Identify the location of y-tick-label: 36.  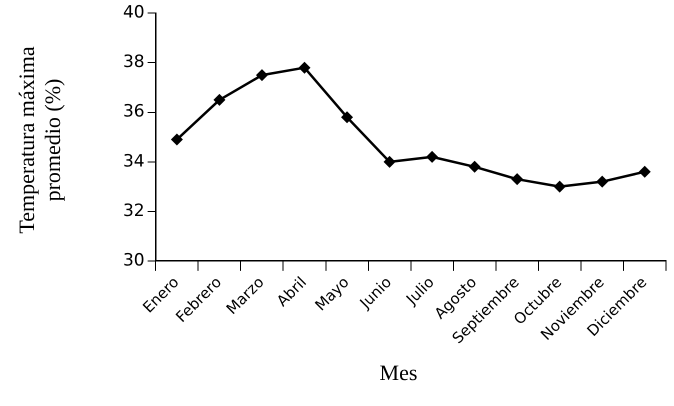
(133, 112).